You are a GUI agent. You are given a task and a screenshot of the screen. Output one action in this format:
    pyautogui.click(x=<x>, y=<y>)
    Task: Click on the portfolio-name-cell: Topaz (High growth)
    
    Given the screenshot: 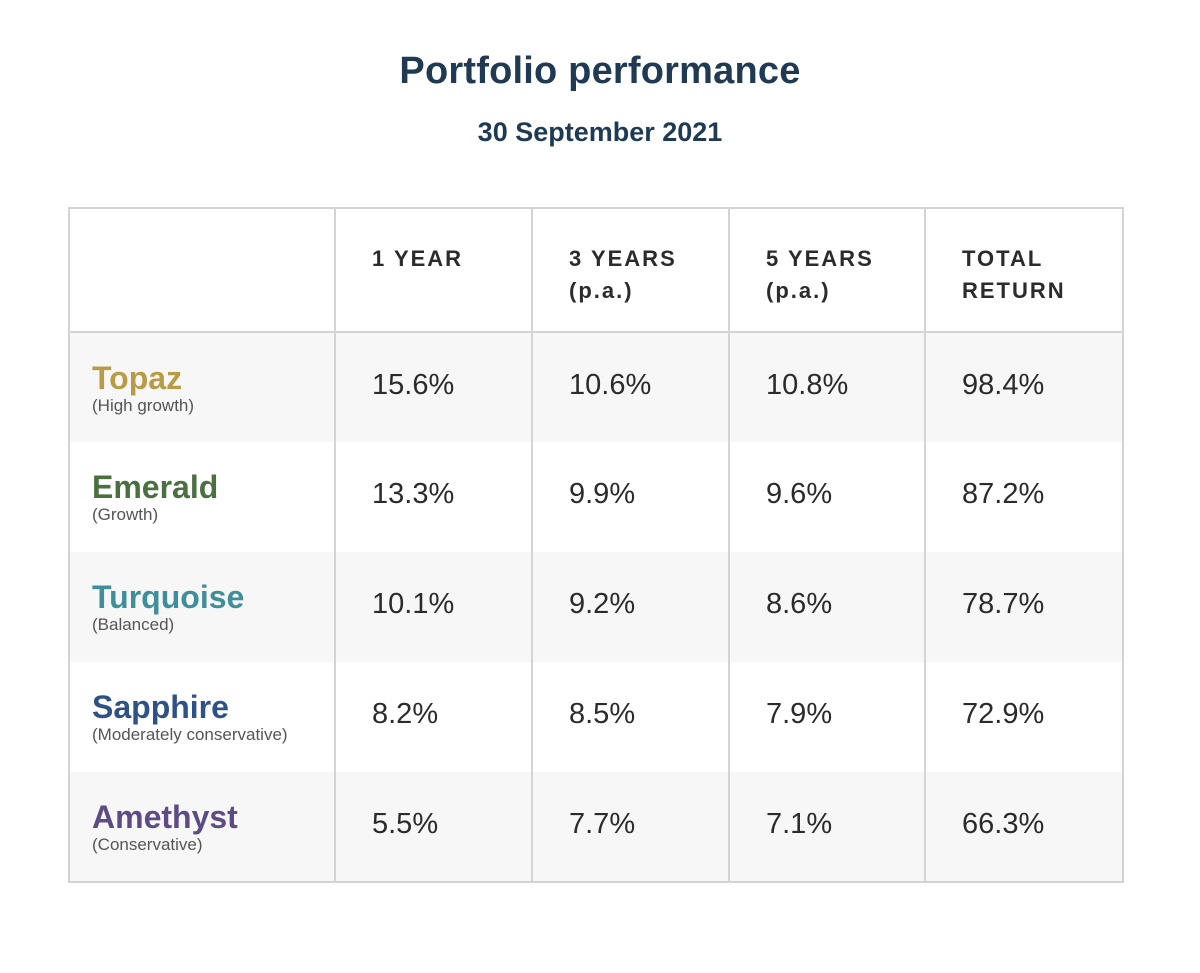 What is the action you would take?
    pyautogui.click(x=202, y=387)
    